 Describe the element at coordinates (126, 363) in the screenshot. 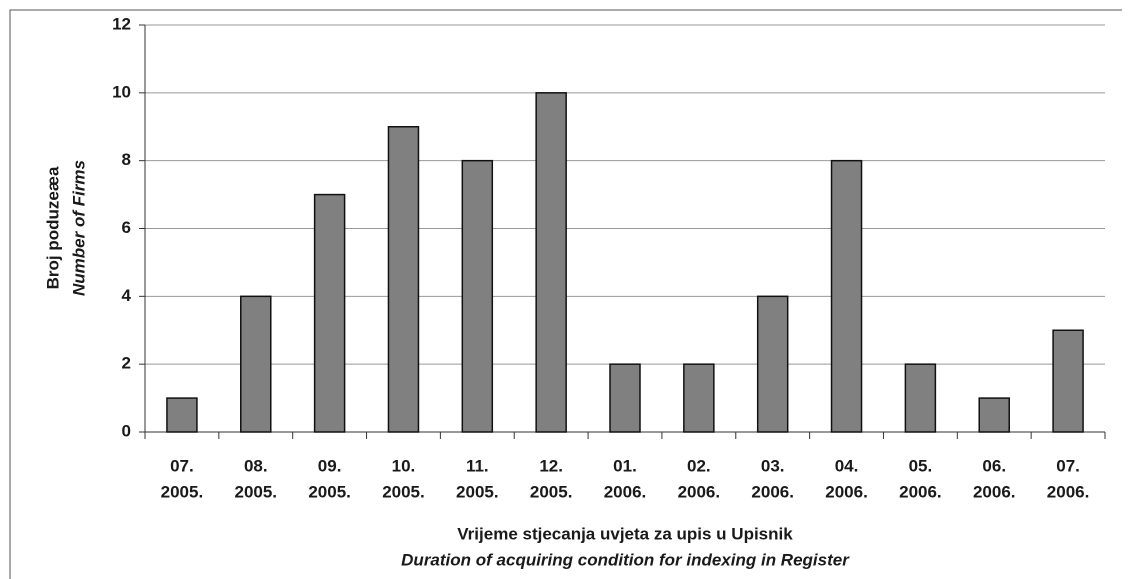

I see `y-tick-label: 2` at that location.